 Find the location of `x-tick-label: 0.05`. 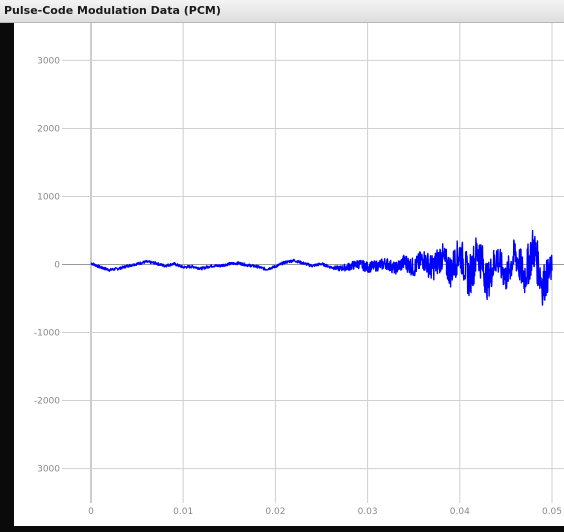

x-tick-label: 0.05 is located at coordinates (552, 512).